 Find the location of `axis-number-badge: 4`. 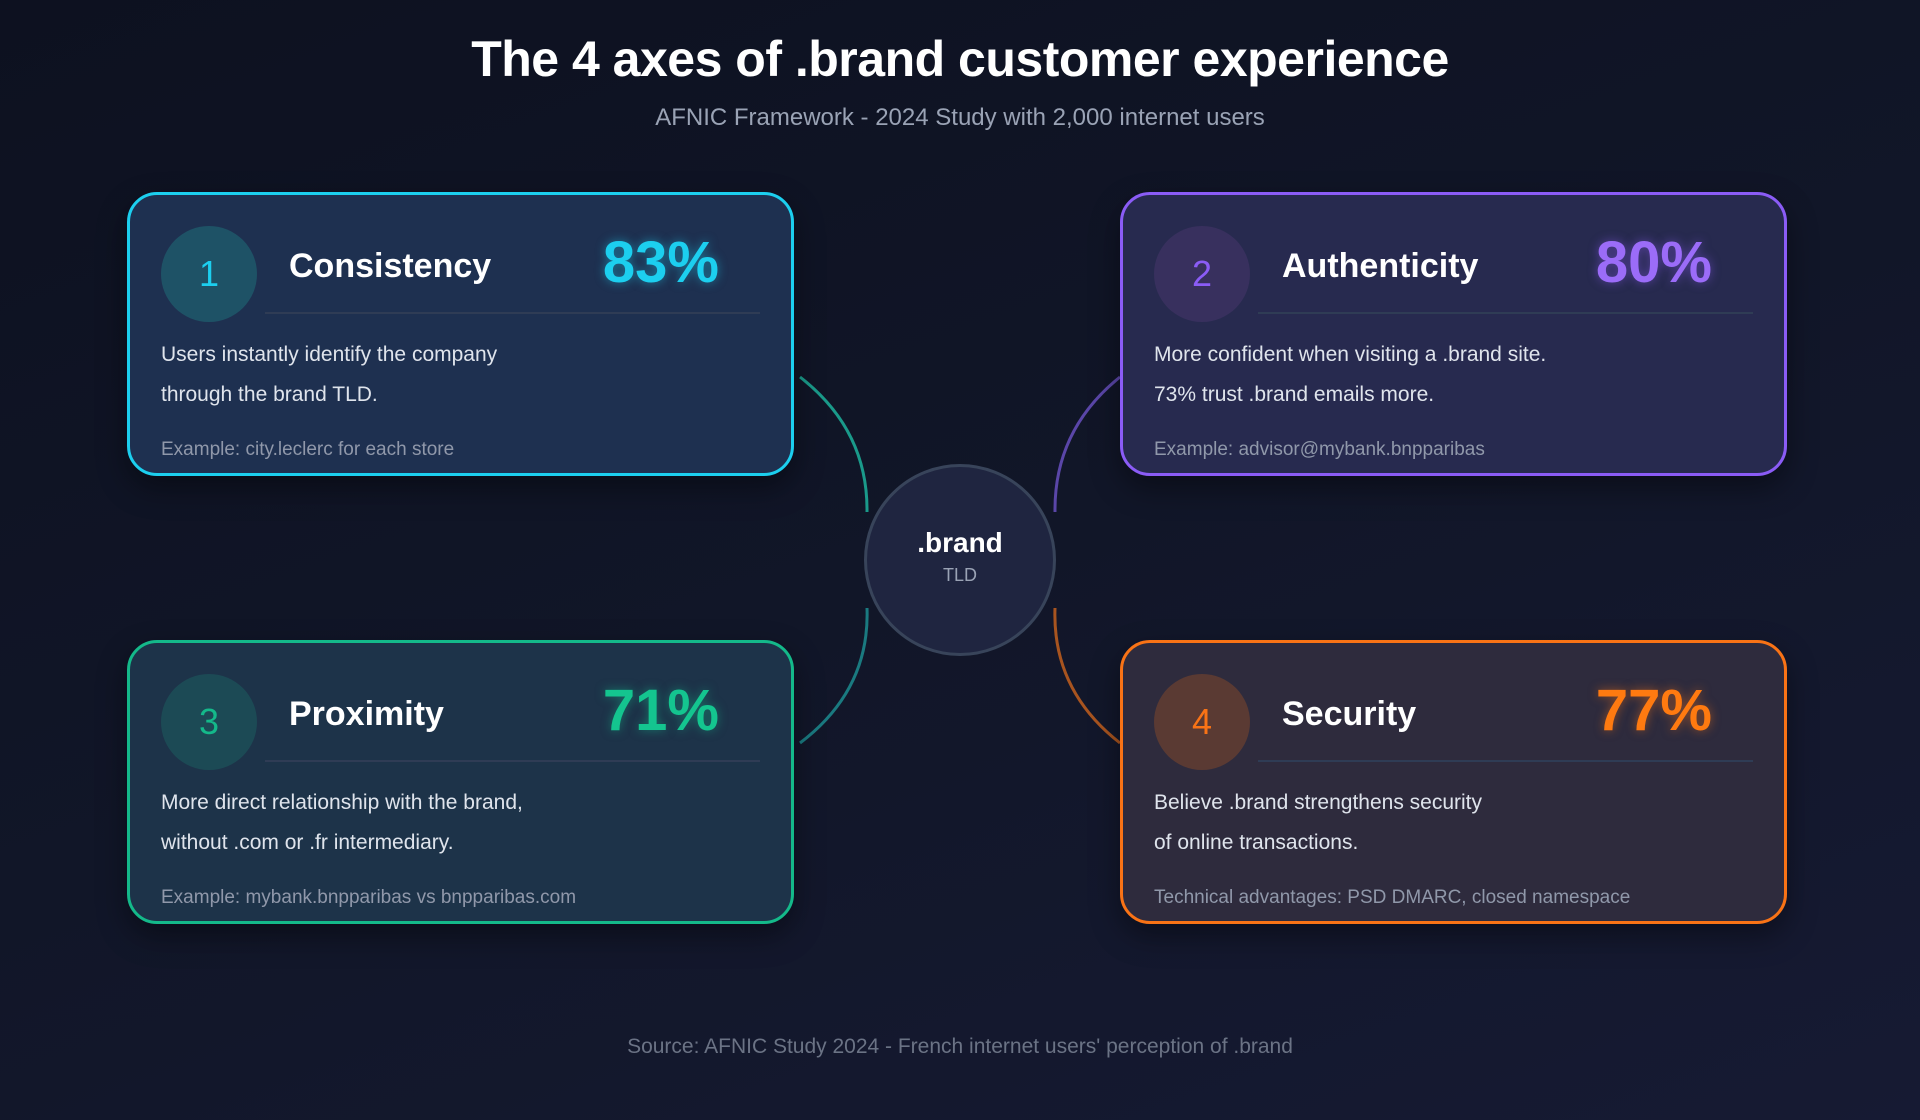

axis-number-badge: 4 is located at coordinates (1202, 722).